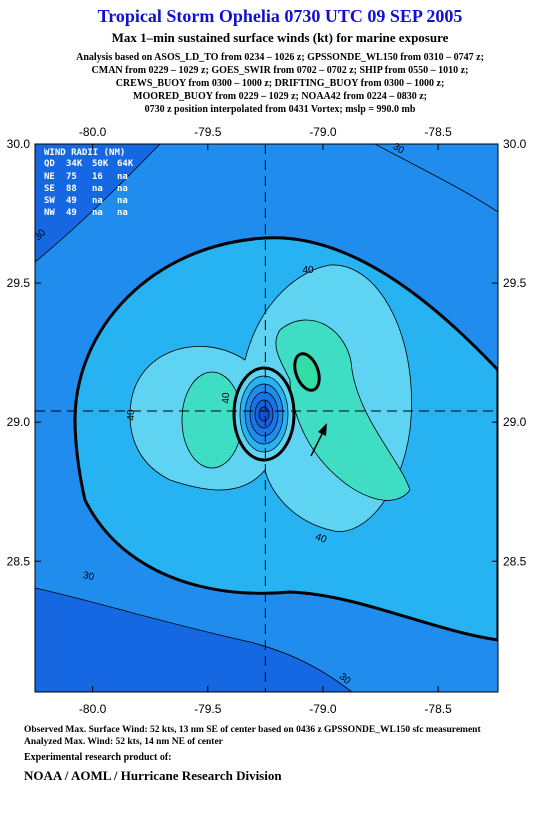 The image size is (560, 815). I want to click on radii-cell: NE, so click(49, 177).